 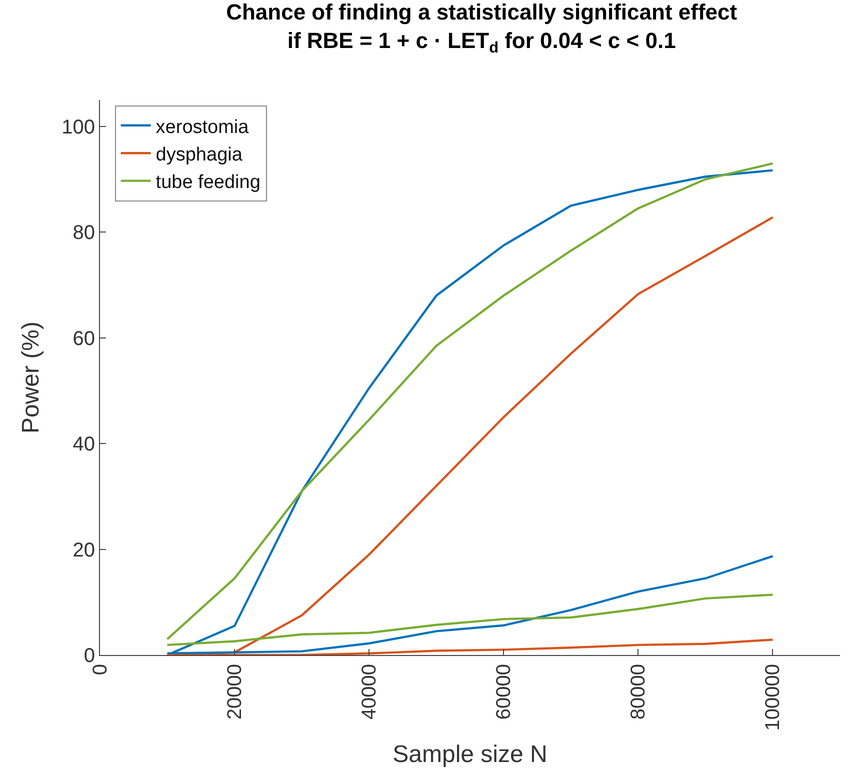 What do you see at coordinates (369, 692) in the screenshot?
I see `x-tick-label: 40000` at bounding box center [369, 692].